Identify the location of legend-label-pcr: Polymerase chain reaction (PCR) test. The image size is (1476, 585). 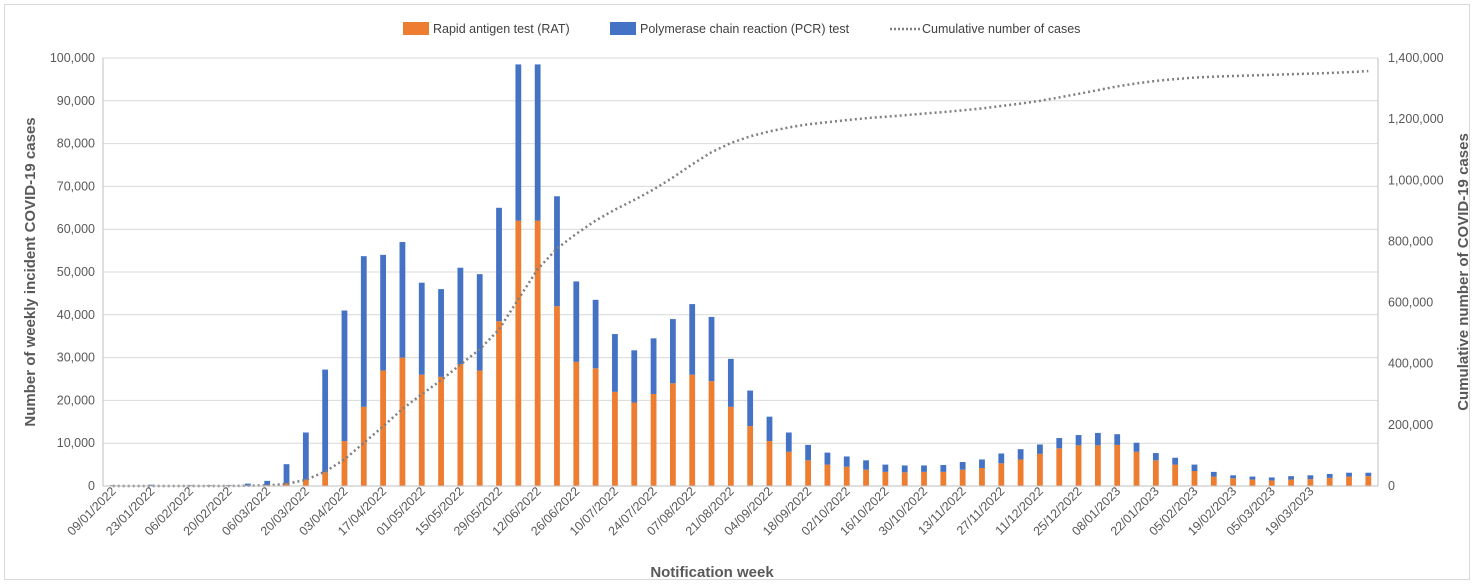
(745, 29).